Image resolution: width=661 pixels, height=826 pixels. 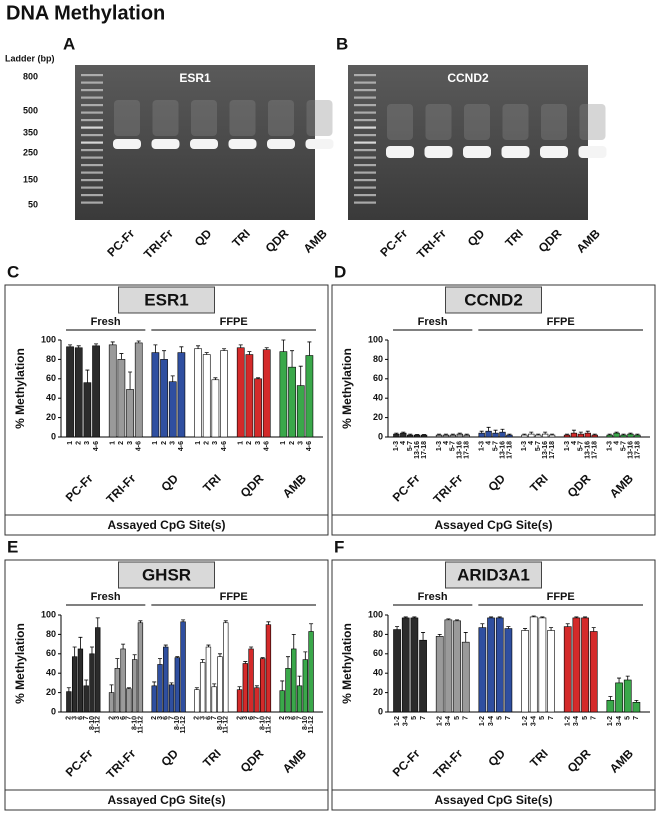 What do you see at coordinates (120, 242) in the screenshot?
I see `lane-label: PC-Fr` at bounding box center [120, 242].